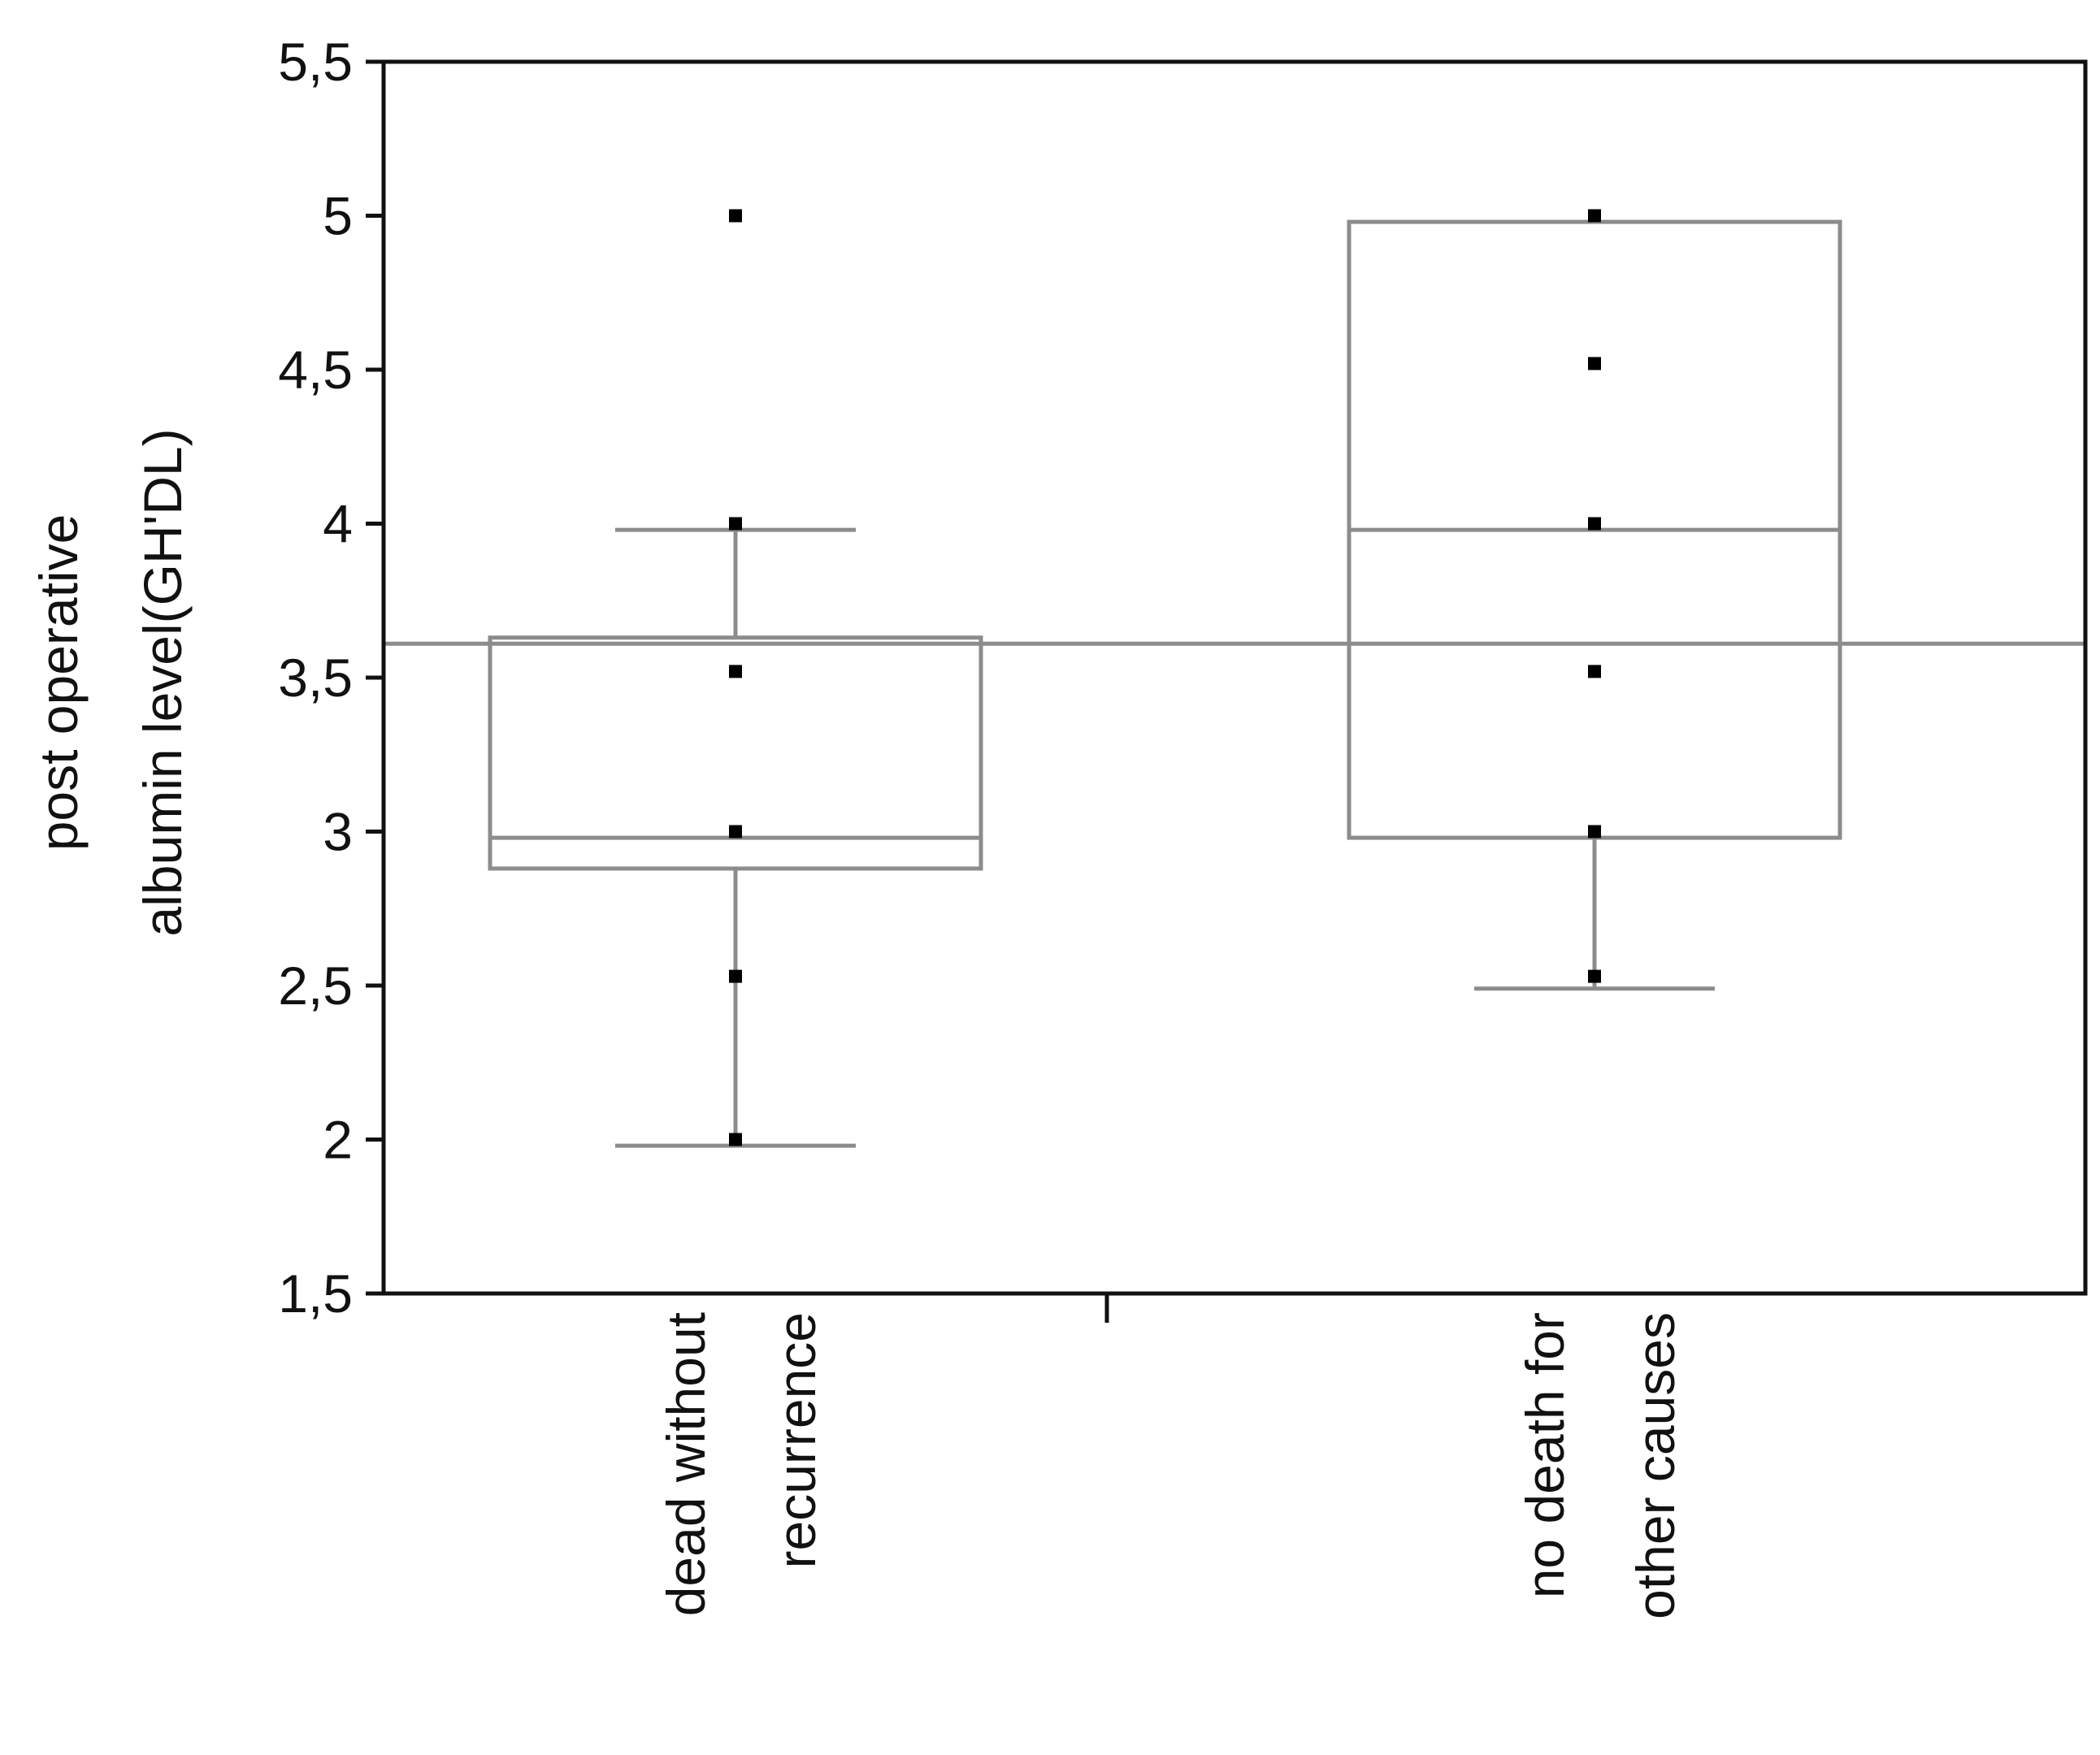 This screenshot has height=1755, width=2100. What do you see at coordinates (315, 370) in the screenshot?
I see `y-tick-label: 4,5` at bounding box center [315, 370].